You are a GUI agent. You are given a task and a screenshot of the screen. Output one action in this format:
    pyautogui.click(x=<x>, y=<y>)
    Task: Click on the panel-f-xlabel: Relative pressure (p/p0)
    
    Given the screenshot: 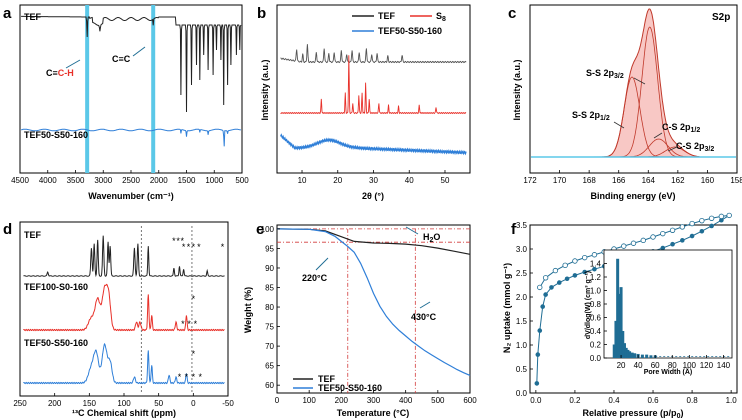 What is the action you would take?
    pyautogui.click(x=633, y=414)
    